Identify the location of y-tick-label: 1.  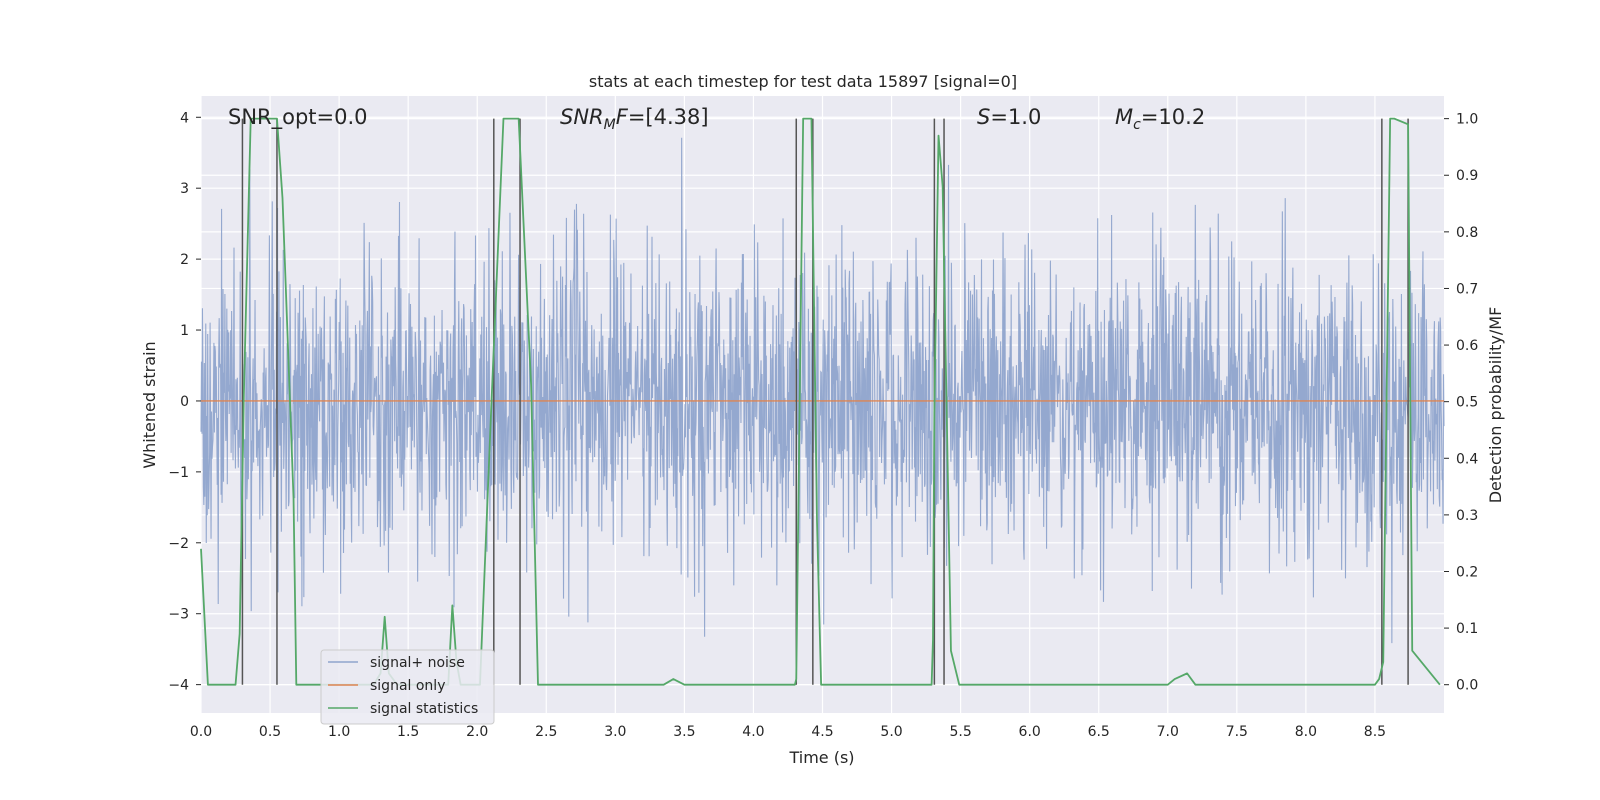
(184, 331).